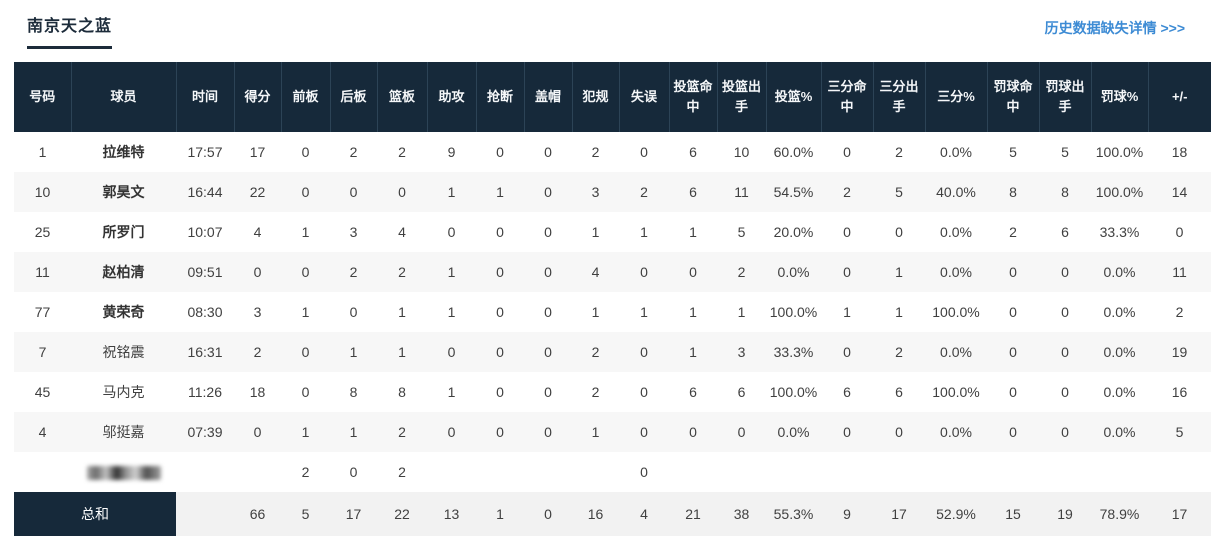  What do you see at coordinates (123, 192) in the screenshot?
I see `player-name: 郭昊文` at bounding box center [123, 192].